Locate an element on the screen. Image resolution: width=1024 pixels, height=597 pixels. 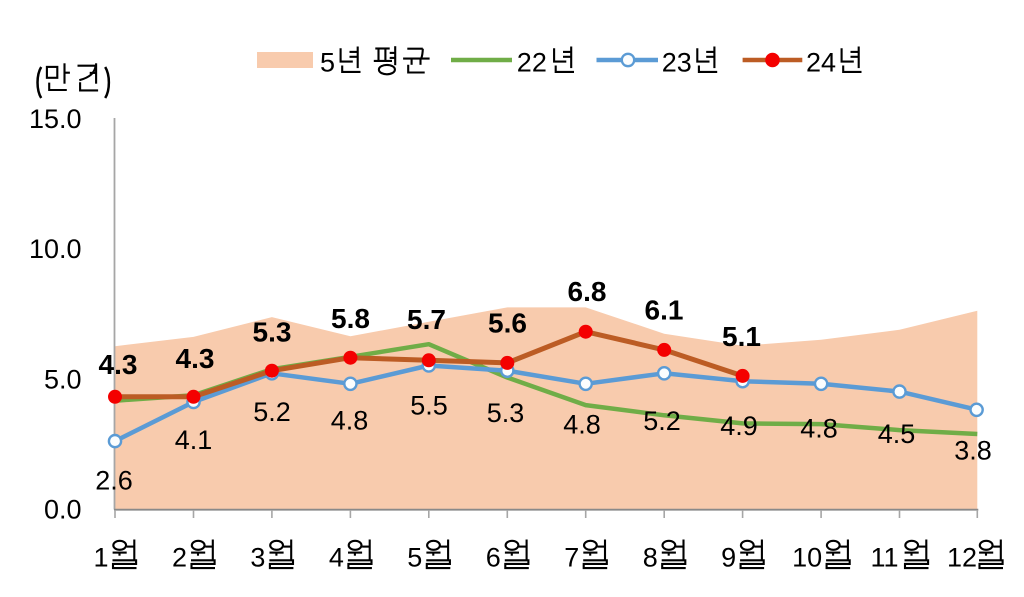
svg-text: 5.0 is located at coordinates (63, 379).